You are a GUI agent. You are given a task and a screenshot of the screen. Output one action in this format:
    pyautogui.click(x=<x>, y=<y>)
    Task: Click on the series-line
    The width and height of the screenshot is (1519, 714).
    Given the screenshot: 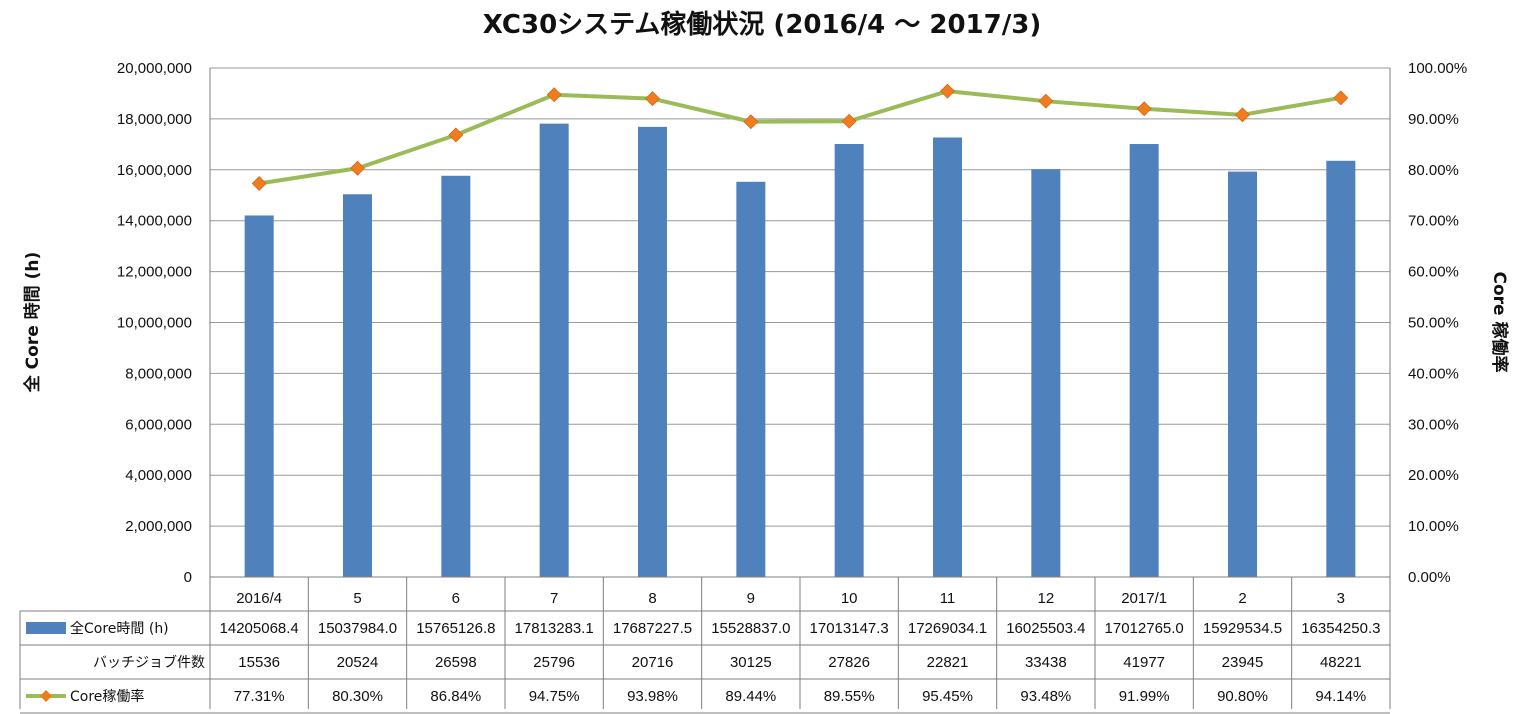 What is the action you would take?
    pyautogui.click(x=800, y=137)
    